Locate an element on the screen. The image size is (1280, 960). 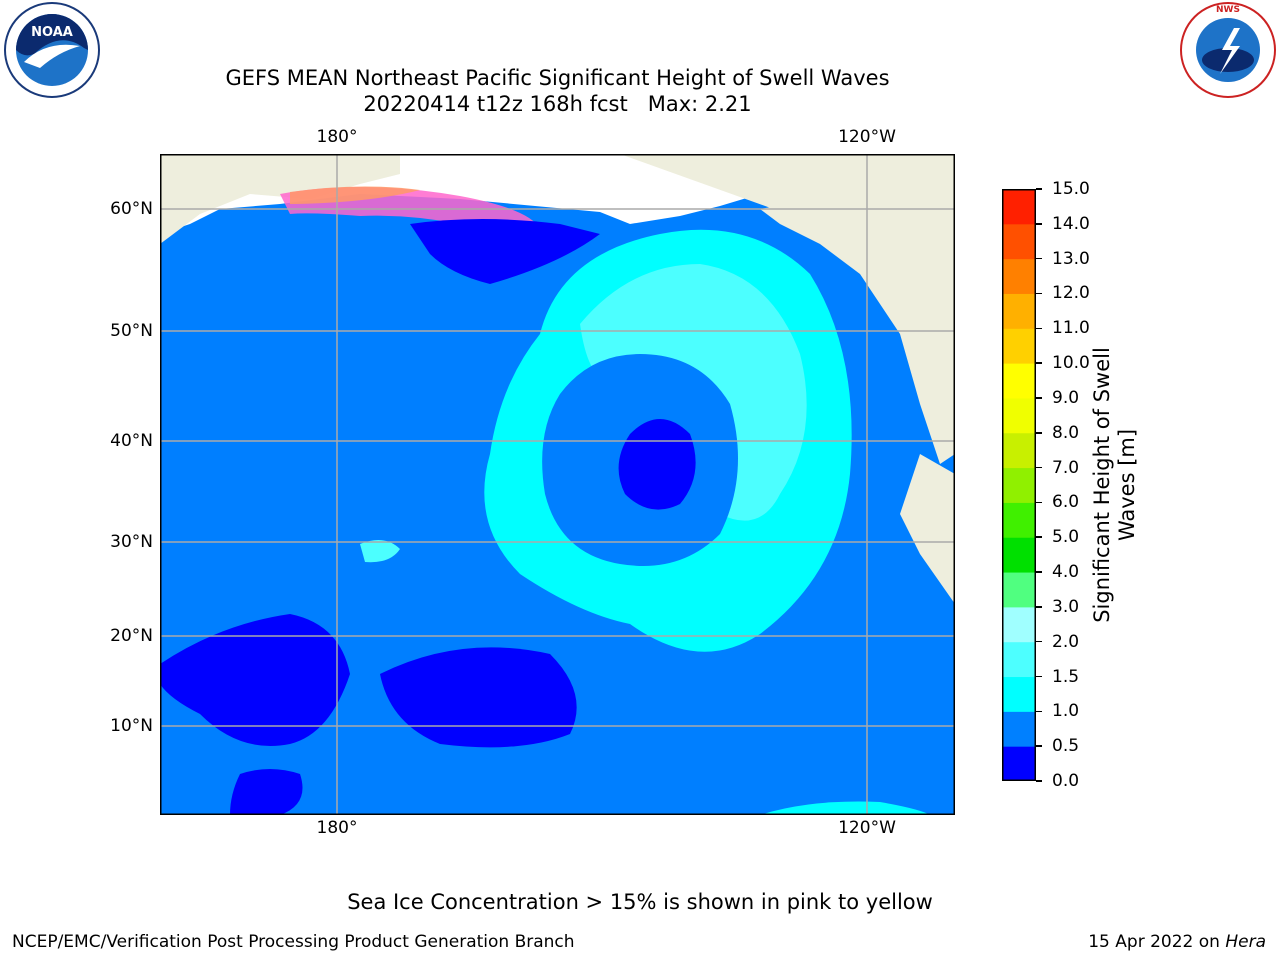
swell-south-edge is located at coordinates (845, 808).